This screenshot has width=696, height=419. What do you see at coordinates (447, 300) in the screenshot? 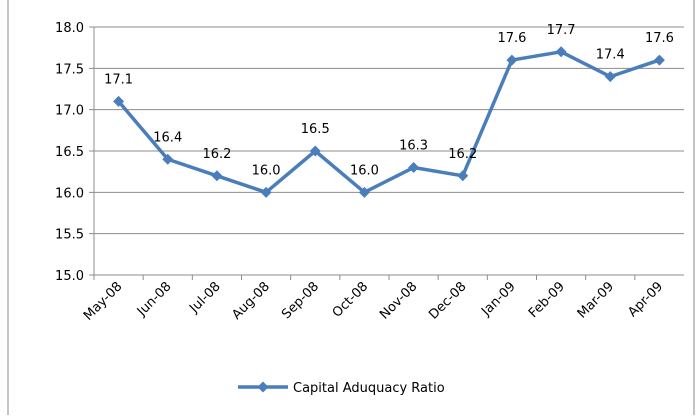
I see `x-tick-label: Dec-08` at bounding box center [447, 300].